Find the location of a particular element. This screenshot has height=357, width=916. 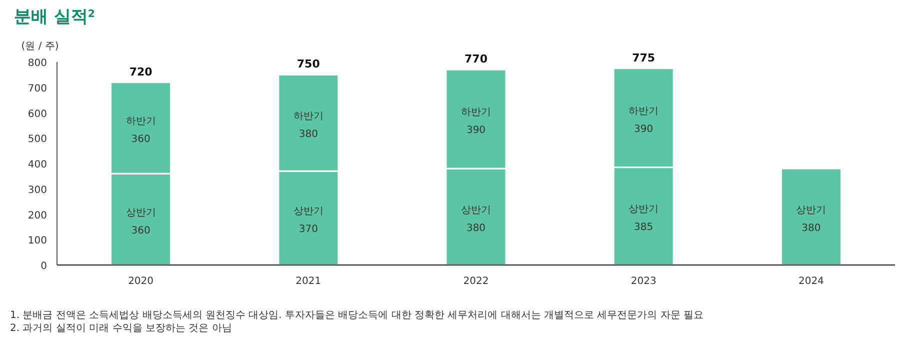

chart-title: 분배 실적$^{2}$ is located at coordinates (55, 17).